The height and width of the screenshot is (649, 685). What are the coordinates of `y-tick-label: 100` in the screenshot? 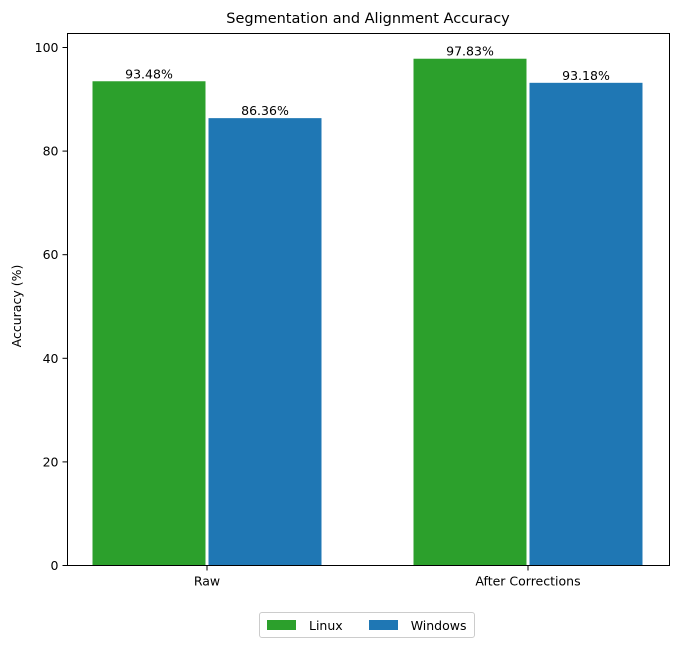 It's located at (47, 47).